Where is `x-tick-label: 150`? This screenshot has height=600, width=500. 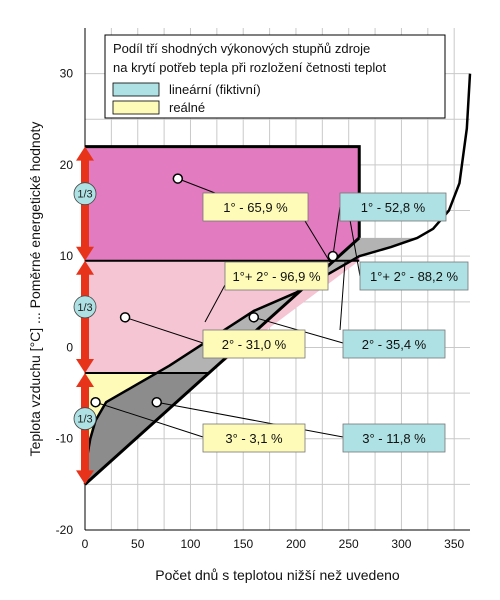 x-tick-label: 150 is located at coordinates (243, 544).